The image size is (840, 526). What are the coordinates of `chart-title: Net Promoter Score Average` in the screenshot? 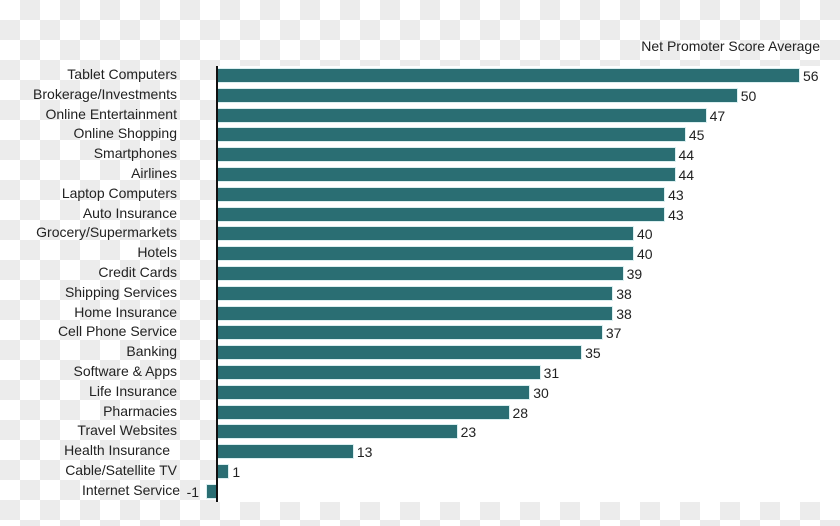 It's located at (730, 46).